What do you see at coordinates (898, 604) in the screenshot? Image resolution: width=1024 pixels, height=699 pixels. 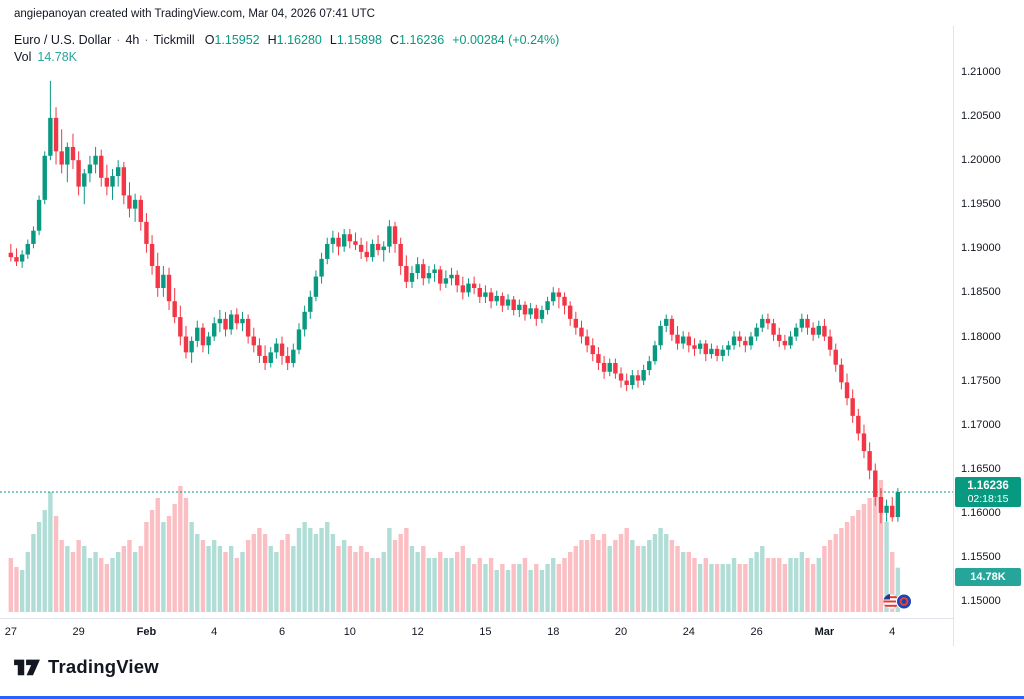 I see `event-marker` at bounding box center [898, 604].